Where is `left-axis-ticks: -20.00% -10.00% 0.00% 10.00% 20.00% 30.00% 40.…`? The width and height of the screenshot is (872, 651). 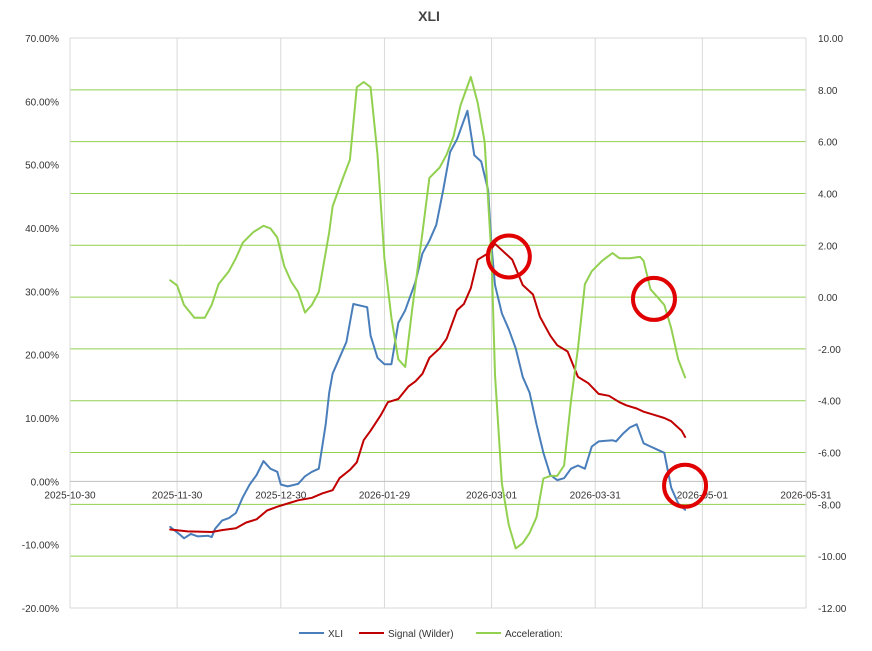
left-axis-ticks: -20.00% -10.00% 0.00% 10.00% 20.00% 30.00% 40.… is located at coordinates (40, 324).